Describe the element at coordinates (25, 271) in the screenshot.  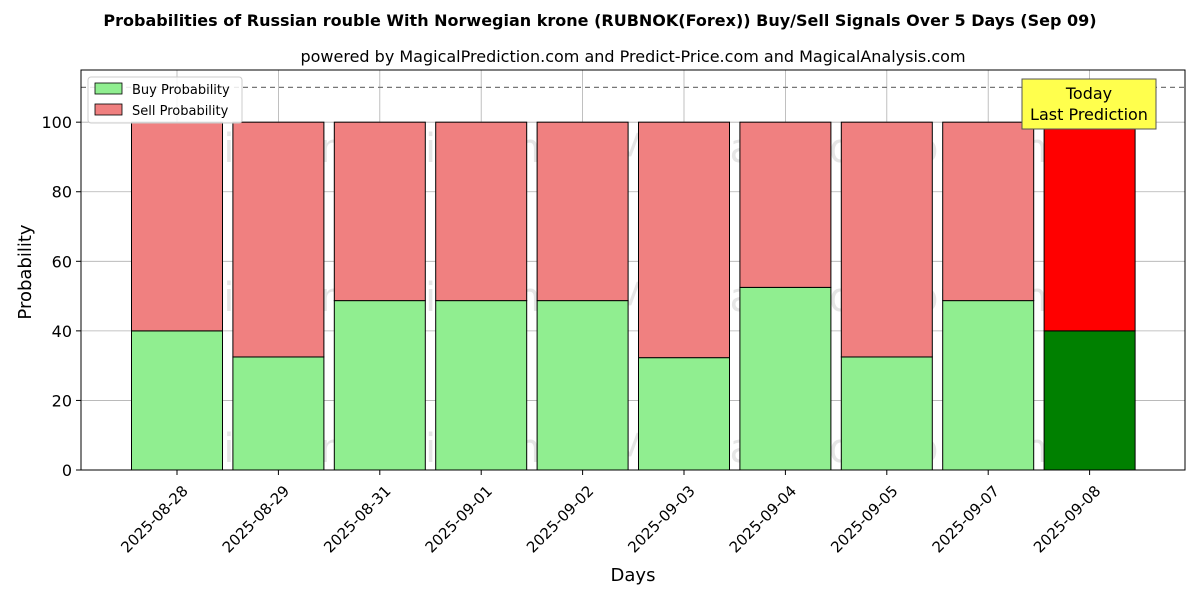
I see `y-axis-label: Probability` at that location.